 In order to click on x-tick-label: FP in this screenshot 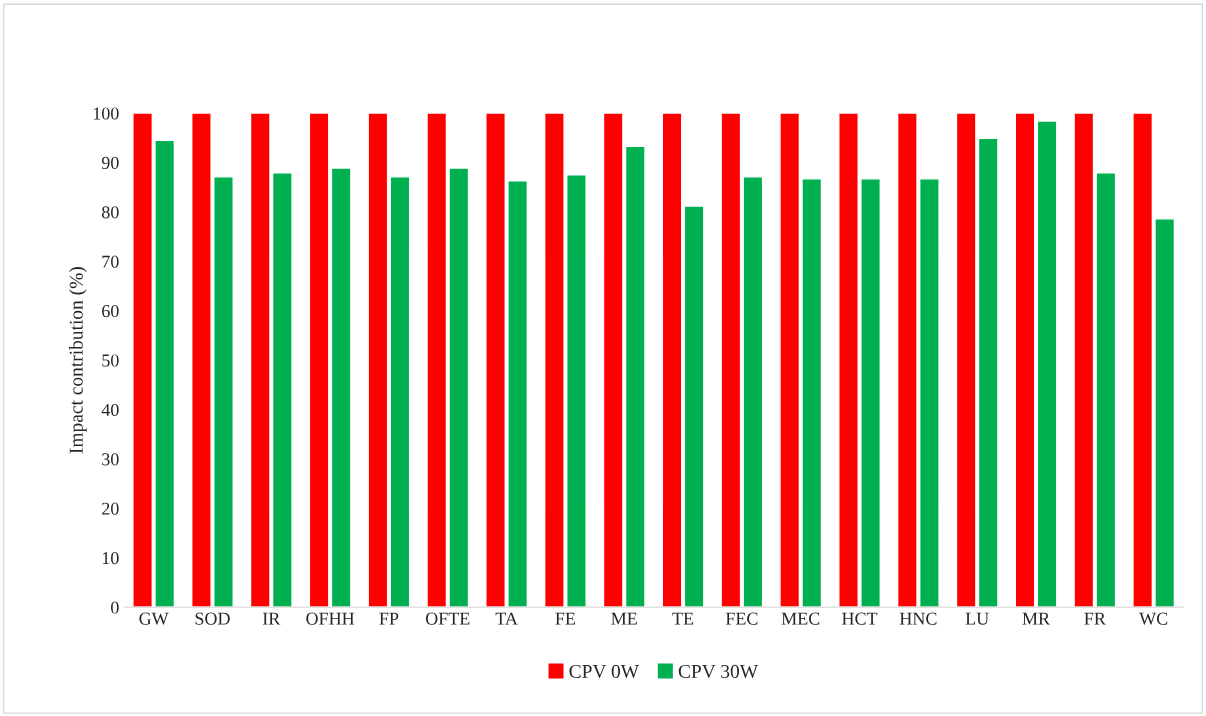, I will do `click(389, 618)`.